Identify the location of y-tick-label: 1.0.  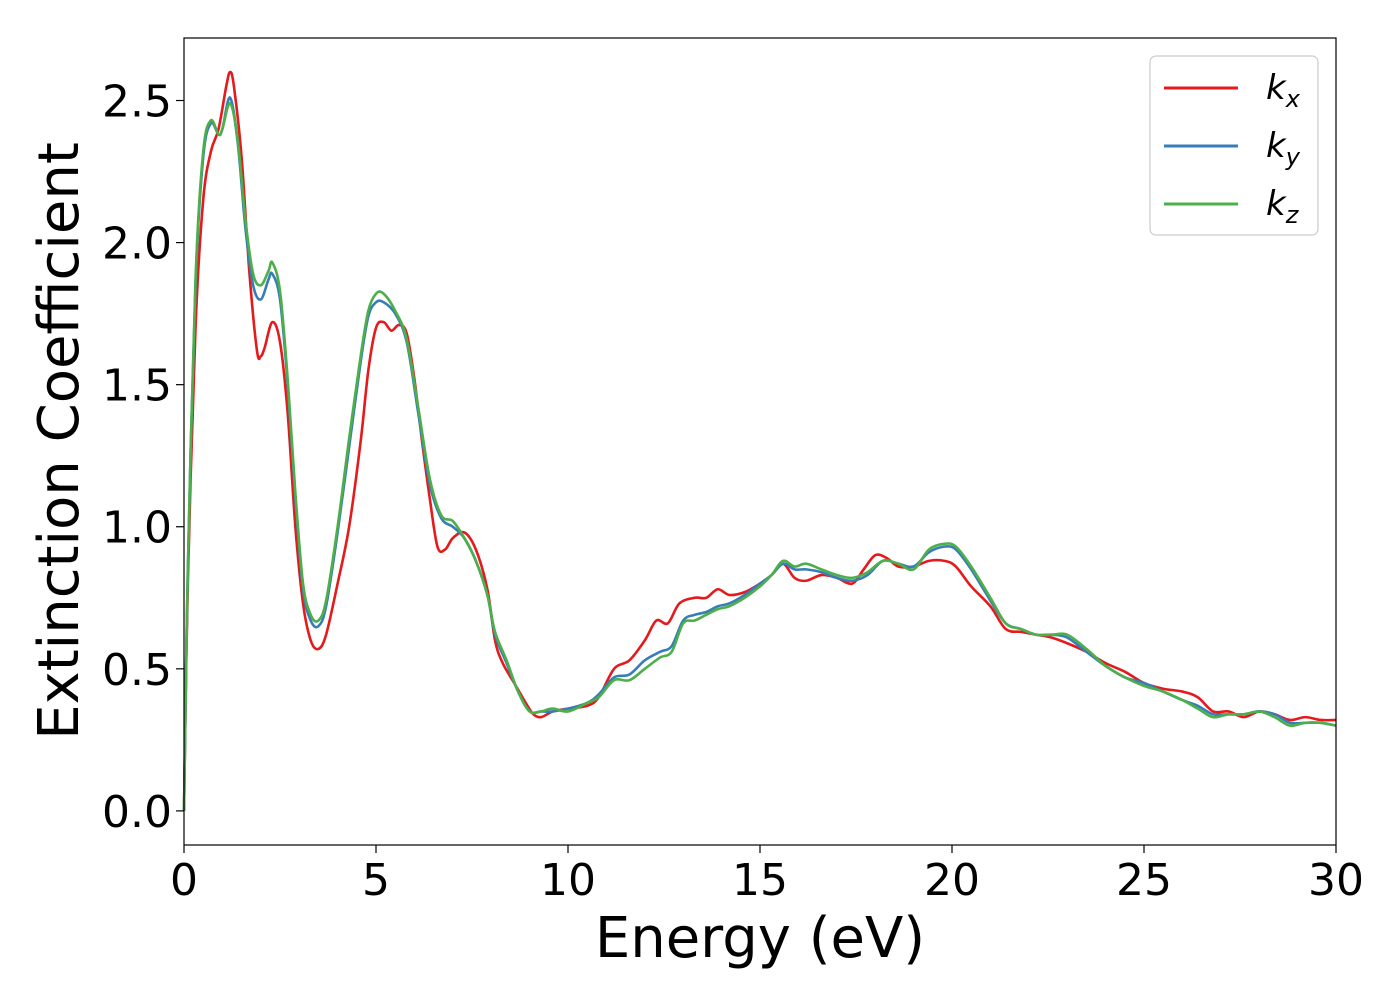
(137, 528).